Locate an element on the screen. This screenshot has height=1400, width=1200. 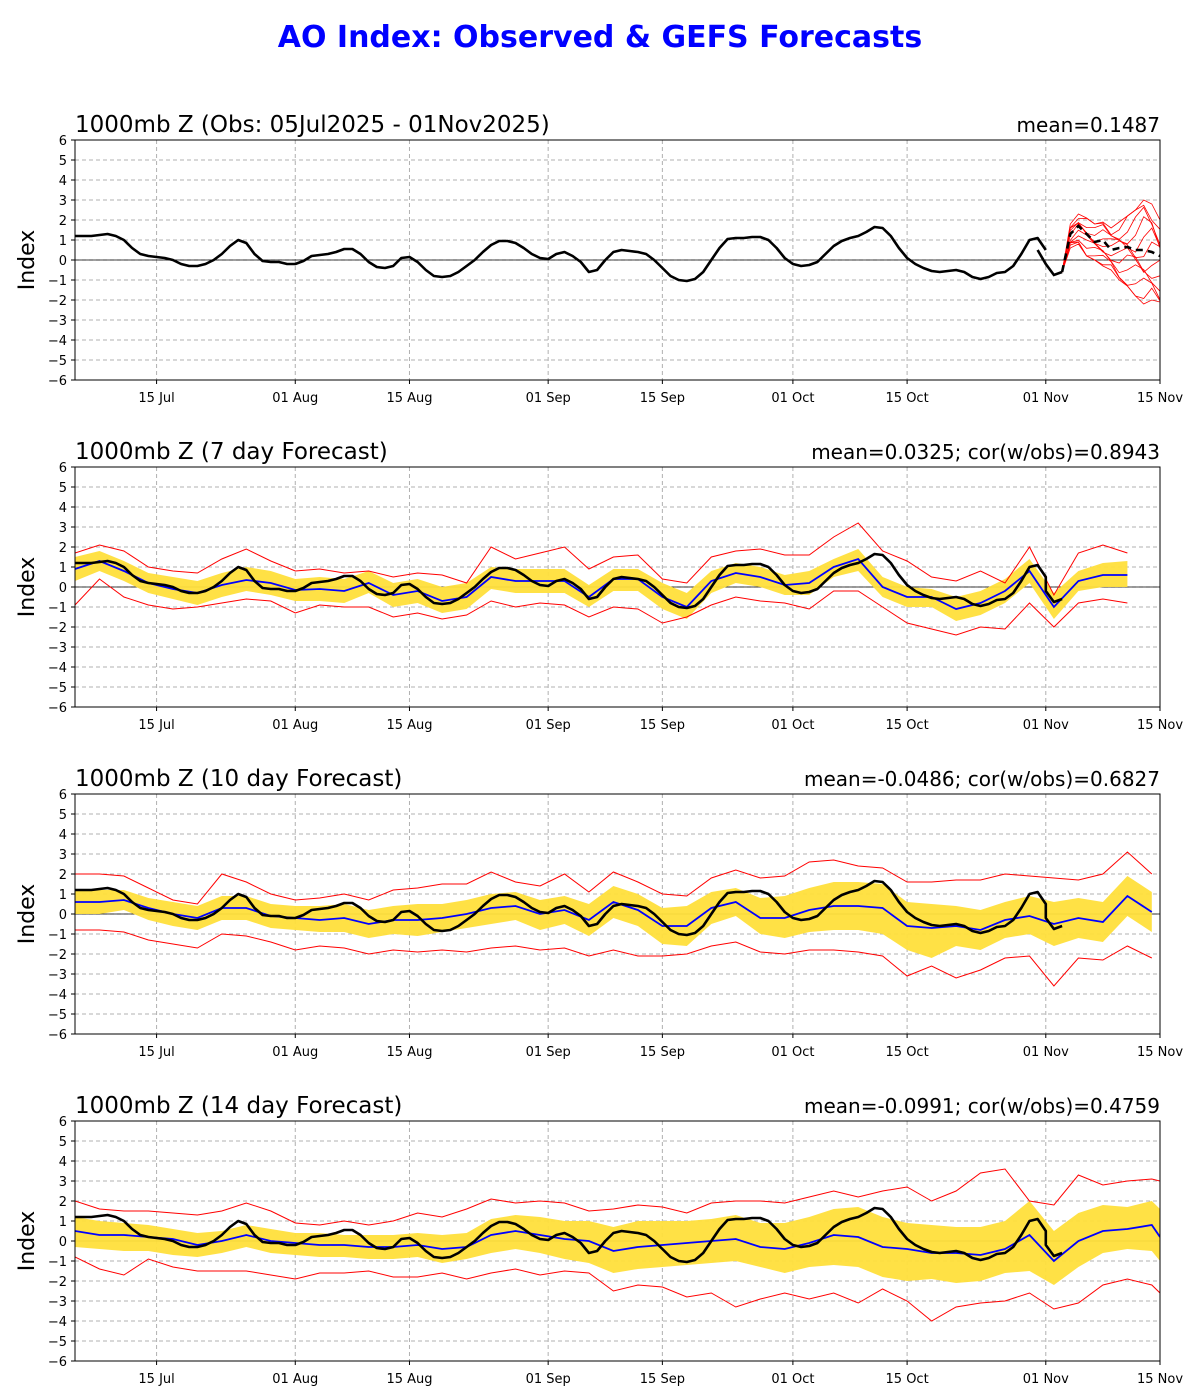
figure-title: AO Index: Observed & GEFS Forecasts is located at coordinates (600, 37).